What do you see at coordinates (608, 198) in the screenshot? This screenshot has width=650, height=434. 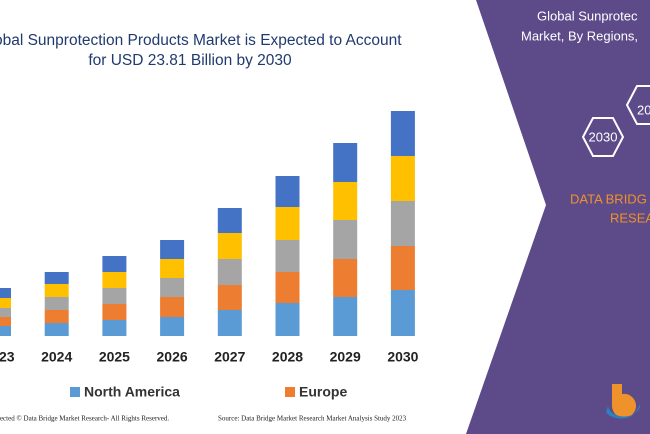 I see `brand-text: DATA BRIDG` at bounding box center [608, 198].